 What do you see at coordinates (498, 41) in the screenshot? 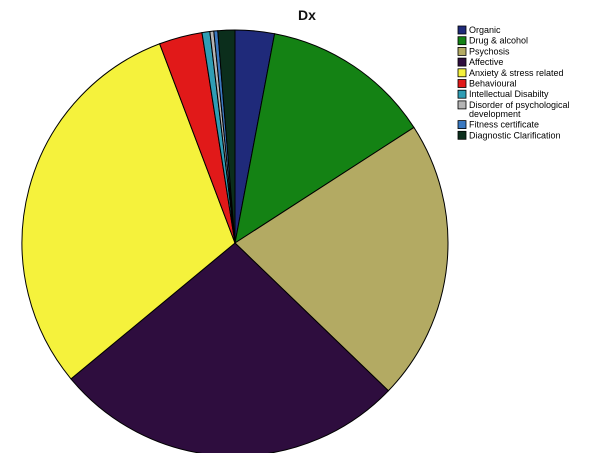
I see `legend-label-drug-alcohol: Drug & alcohol` at bounding box center [498, 41].